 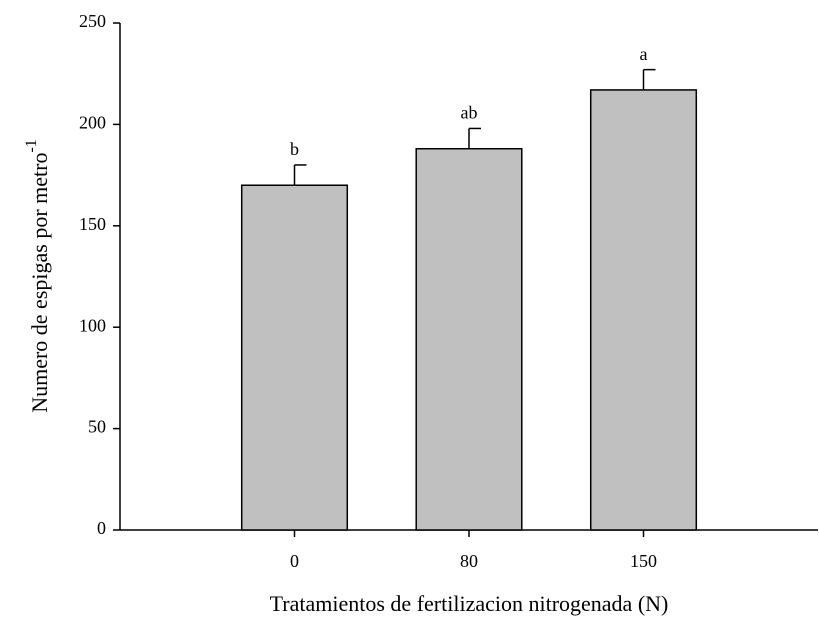 What do you see at coordinates (644, 54) in the screenshot?
I see `significance-label: a` at bounding box center [644, 54].